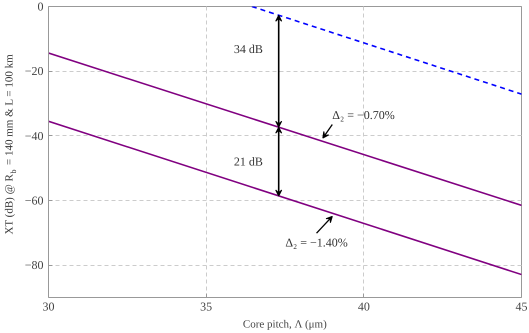 The image size is (529, 333). What do you see at coordinates (206, 307) in the screenshot?
I see `x-tick-label: 35` at bounding box center [206, 307].